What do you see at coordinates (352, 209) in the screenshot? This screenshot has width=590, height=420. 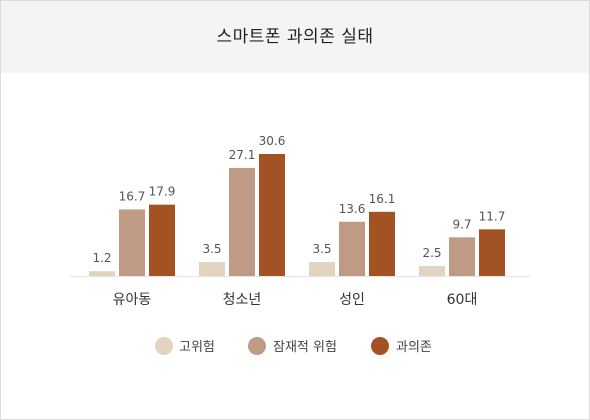 I see `bar-value-label: 13.6` at bounding box center [352, 209].